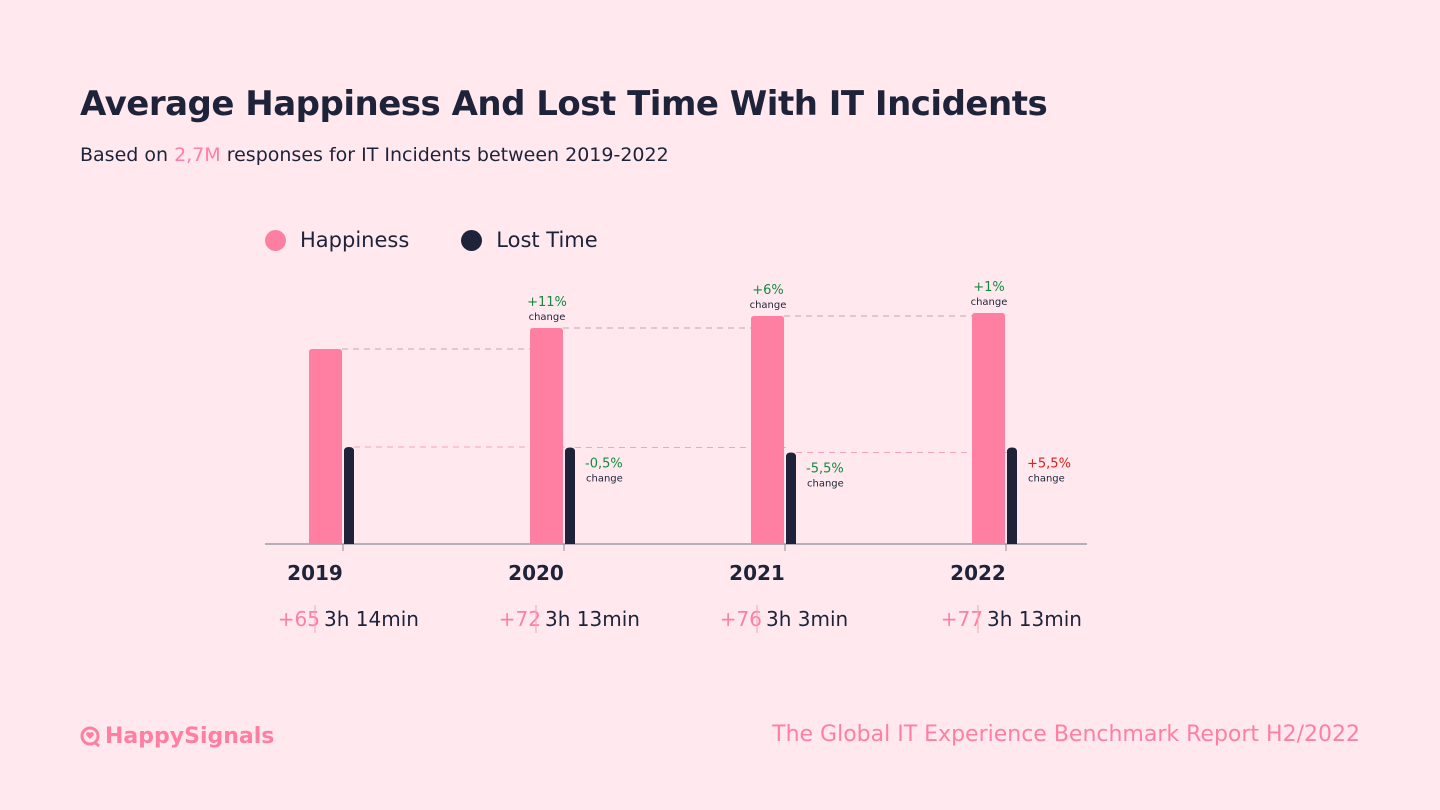 This screenshot has height=810, width=1440. Describe the element at coordinates (190, 736) in the screenshot. I see `brand-name: HappySignals` at that location.